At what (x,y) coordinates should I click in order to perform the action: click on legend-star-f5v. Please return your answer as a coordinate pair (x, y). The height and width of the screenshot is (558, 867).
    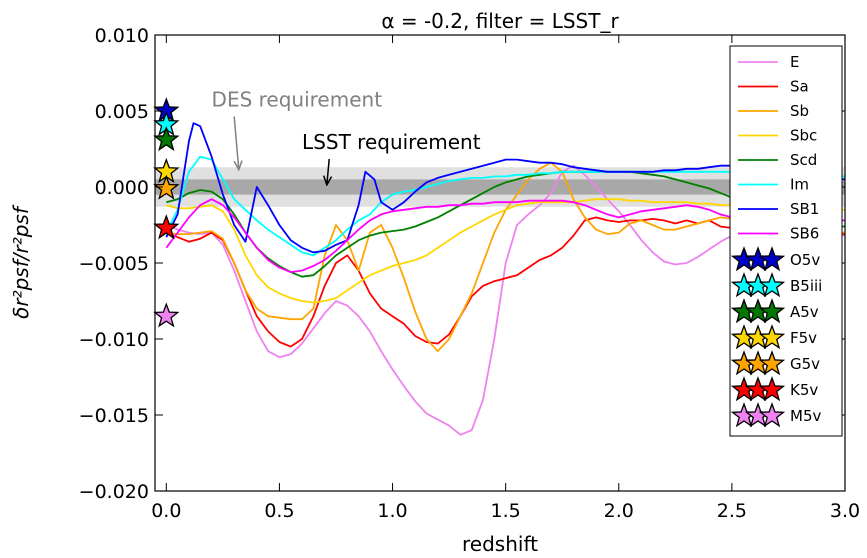
    Looking at the image, I should click on (772, 337).